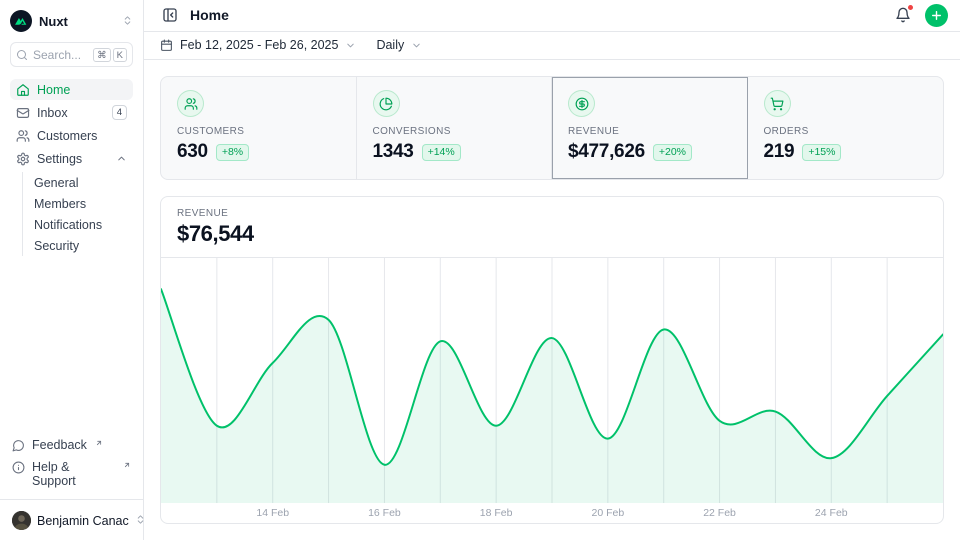 The width and height of the screenshot is (960, 540). What do you see at coordinates (56, 182) in the screenshot?
I see `sidebar-item-general: General` at bounding box center [56, 182].